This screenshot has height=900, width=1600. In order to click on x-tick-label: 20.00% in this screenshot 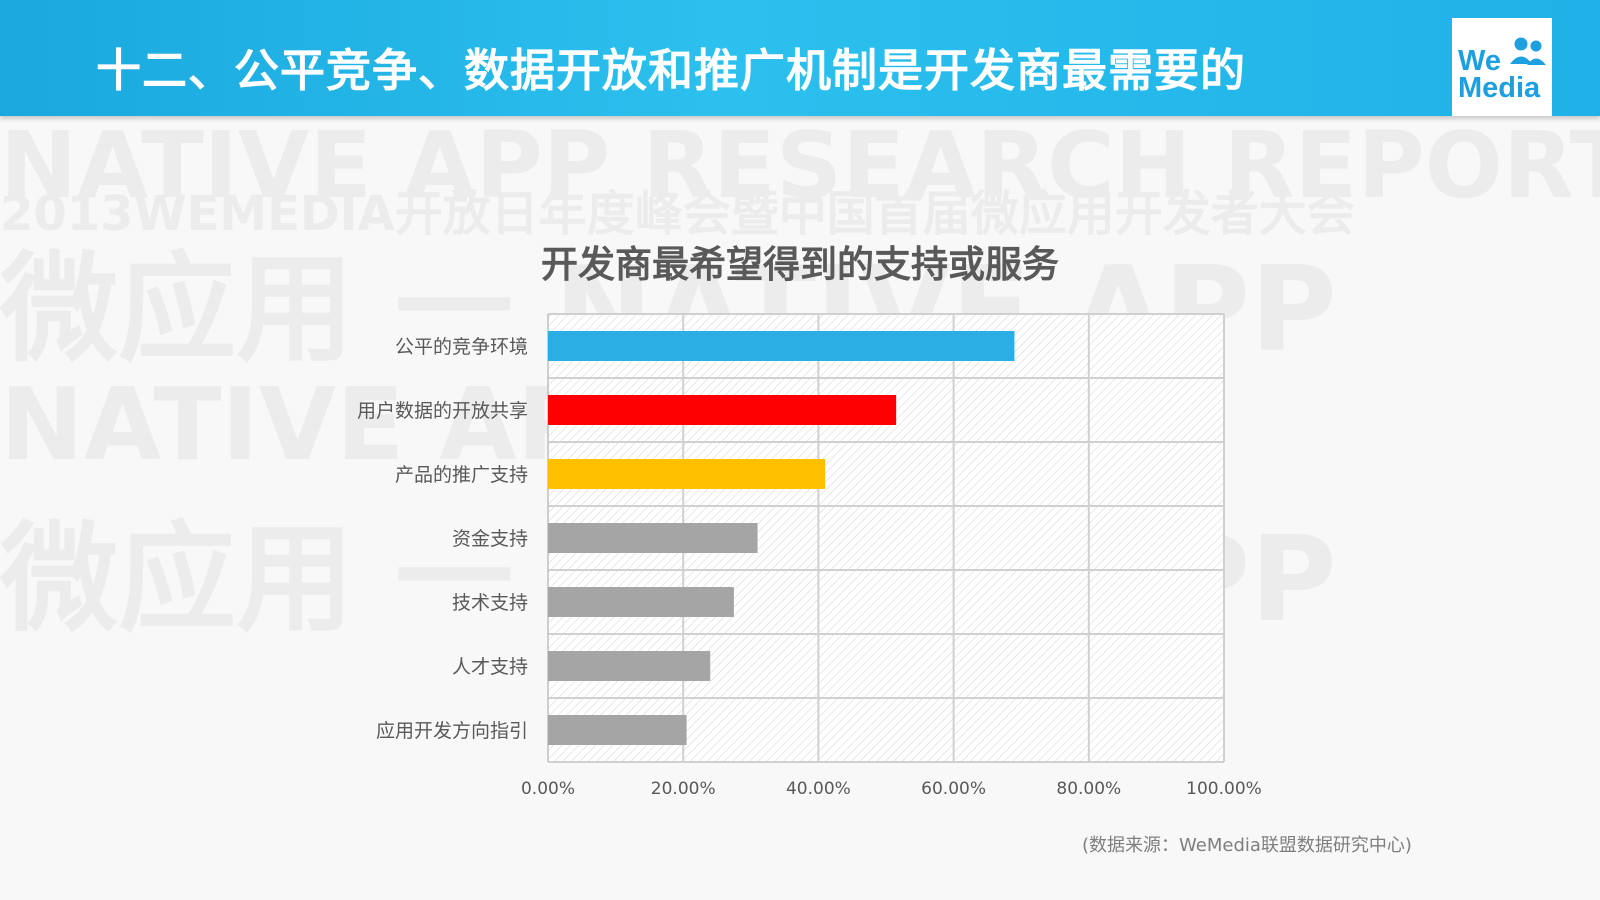, I will do `click(683, 789)`.